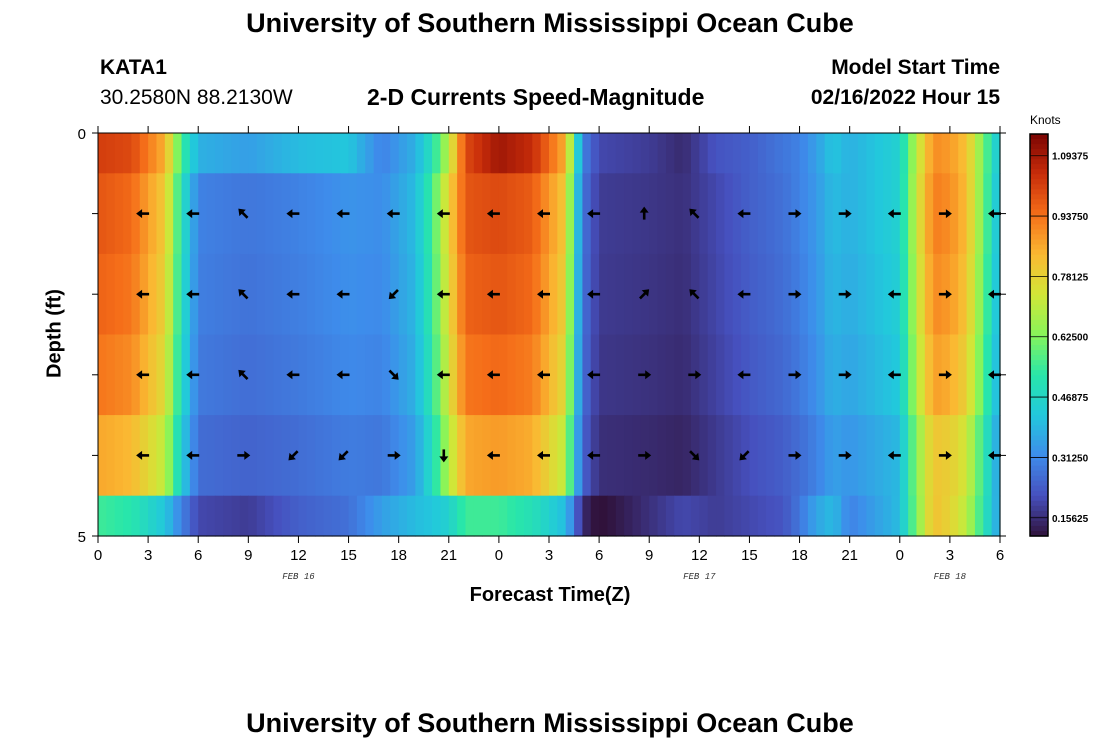 This screenshot has width=1100, height=750. Describe the element at coordinates (82, 134) in the screenshot. I see `y-tick-label: 0` at that location.